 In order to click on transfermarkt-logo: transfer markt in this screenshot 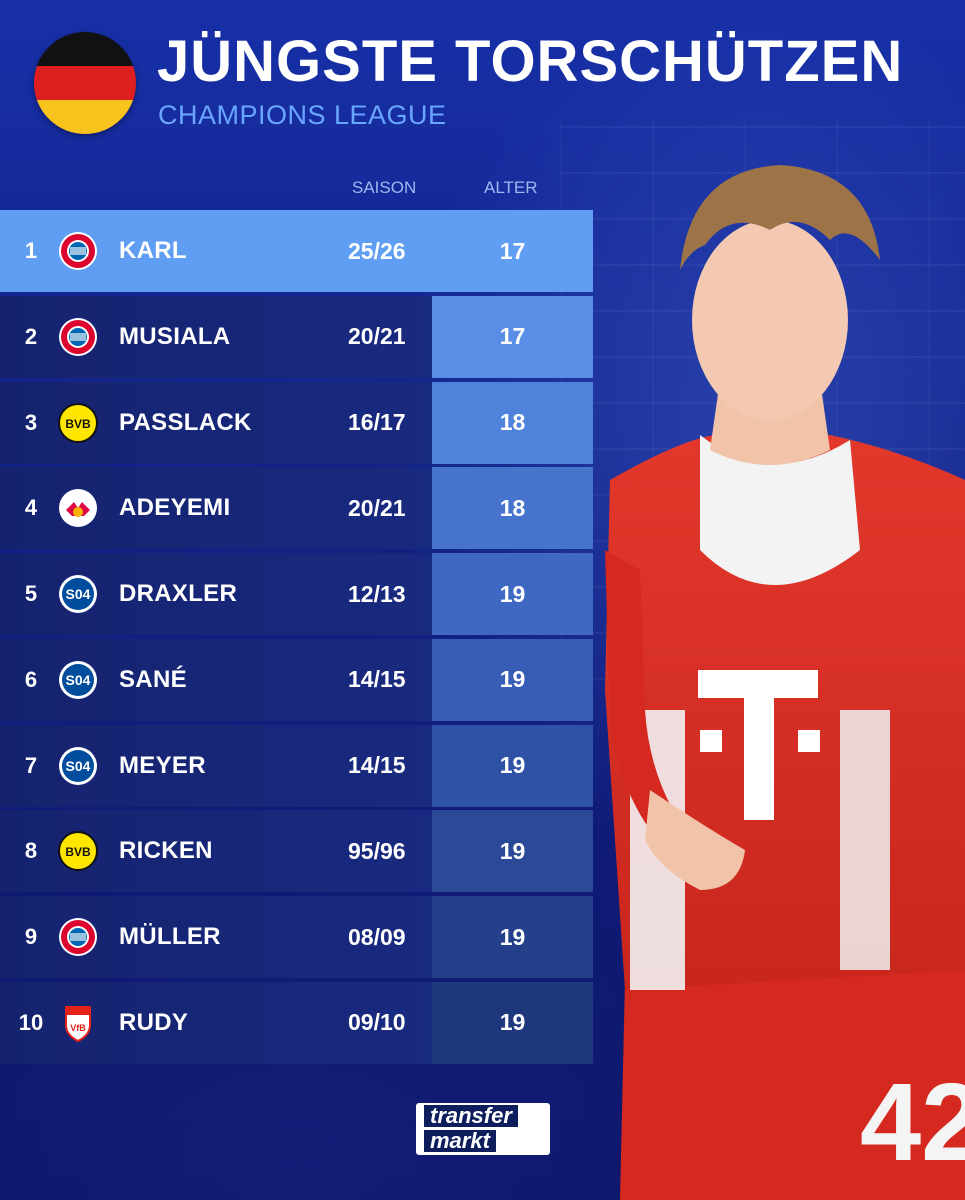, I will do `click(483, 1129)`.